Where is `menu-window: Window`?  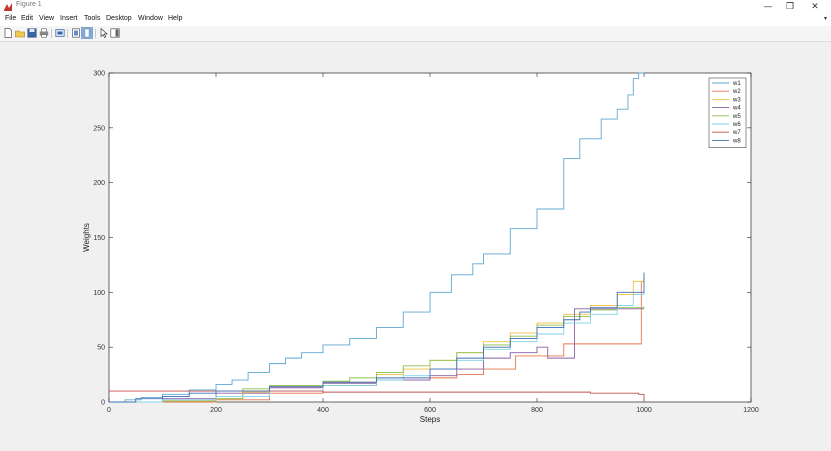
menu-window: Window is located at coordinates (150, 18).